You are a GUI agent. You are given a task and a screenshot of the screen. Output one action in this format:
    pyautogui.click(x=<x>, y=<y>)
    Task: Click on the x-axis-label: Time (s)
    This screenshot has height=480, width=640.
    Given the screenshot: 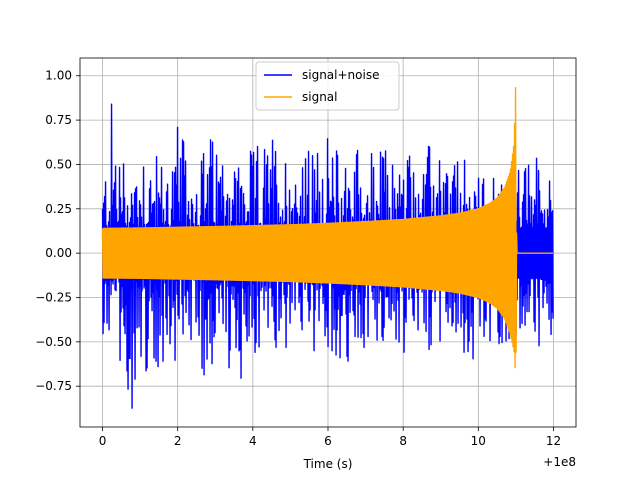 What is the action you would take?
    pyautogui.click(x=328, y=464)
    